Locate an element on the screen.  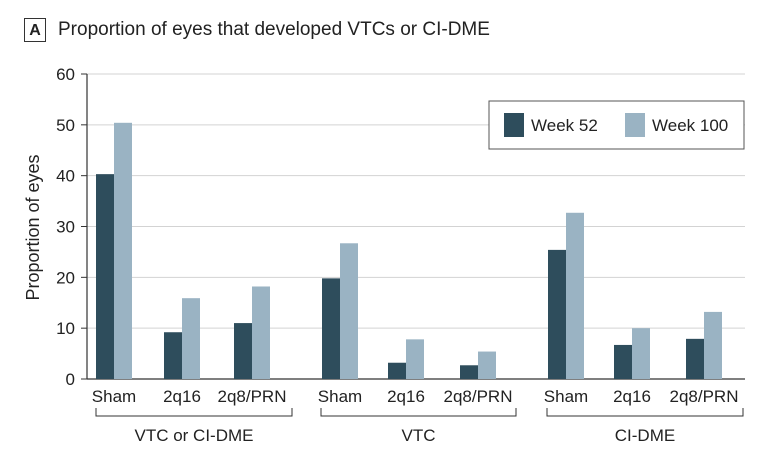
group-label: VTC is located at coordinates (419, 435).